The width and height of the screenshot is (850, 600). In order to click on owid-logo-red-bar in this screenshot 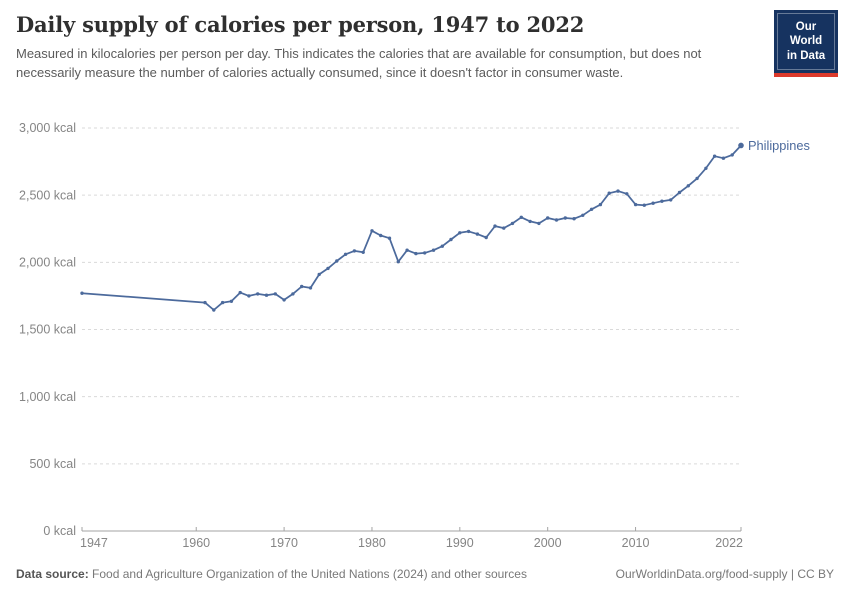, I will do `click(806, 75)`.